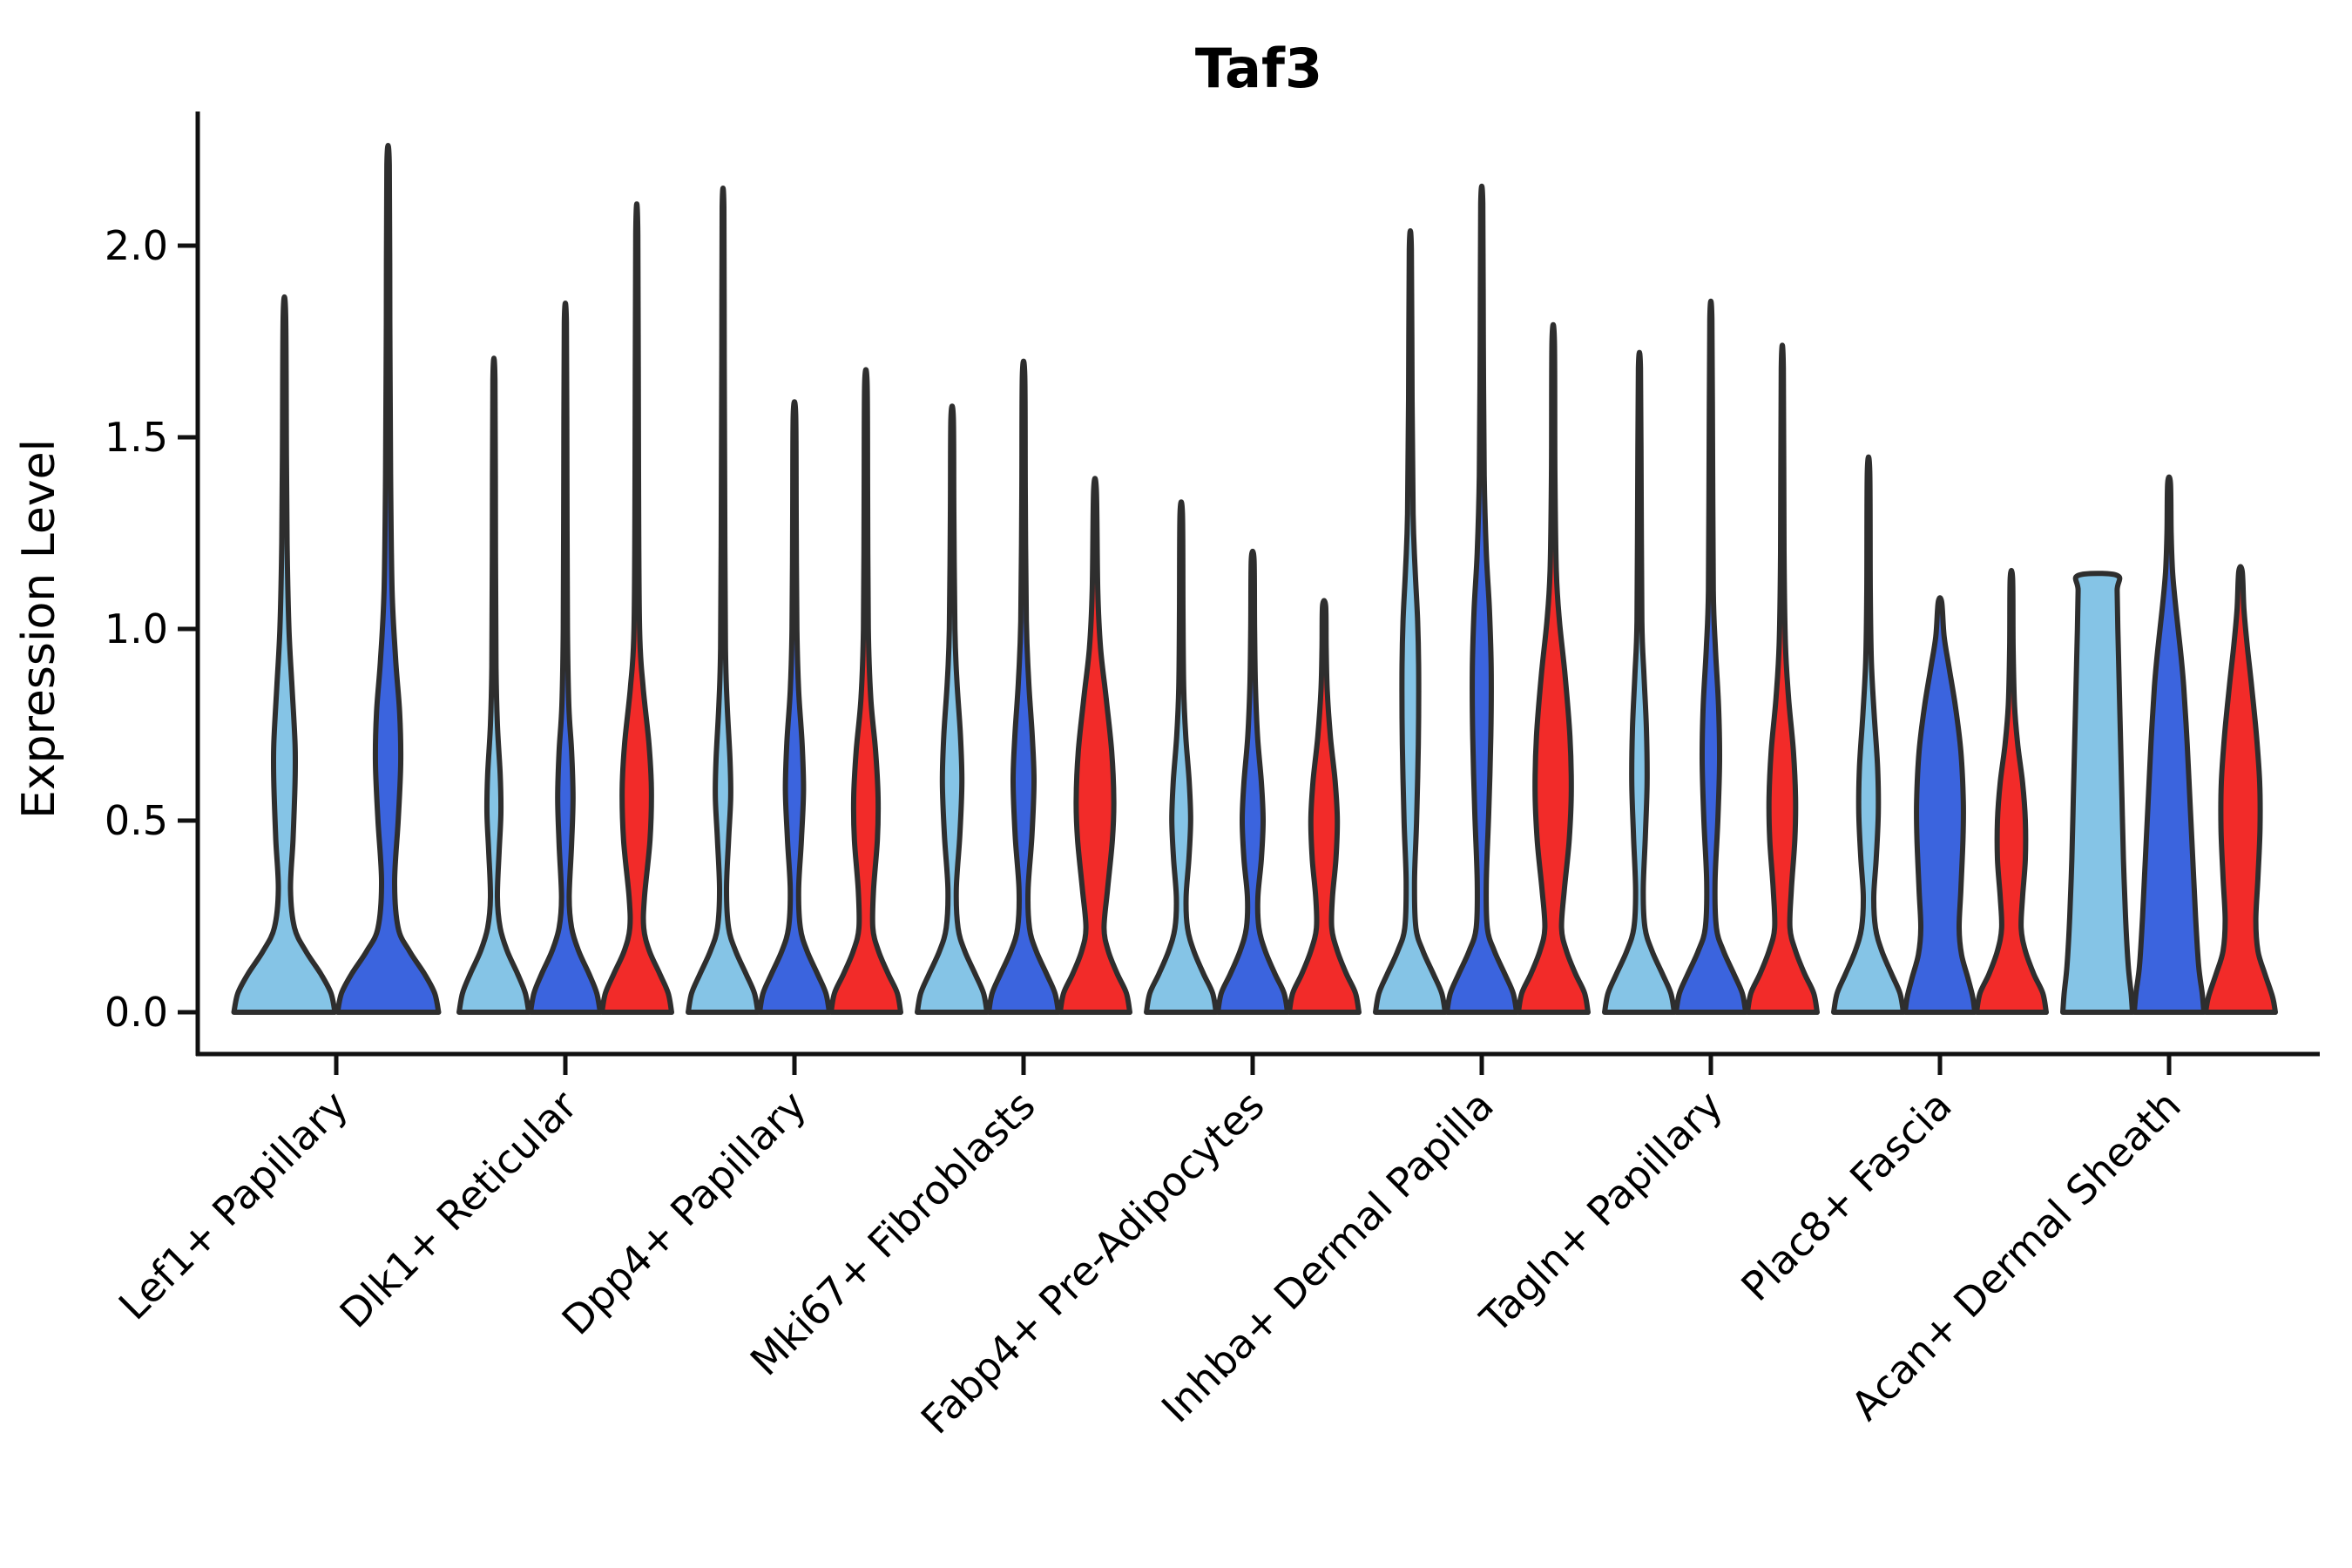 The width and height of the screenshot is (2352, 1568). Describe the element at coordinates (1024, 687) in the screenshot. I see `violin-mki67-fibroblasts-dark_blue` at that location.